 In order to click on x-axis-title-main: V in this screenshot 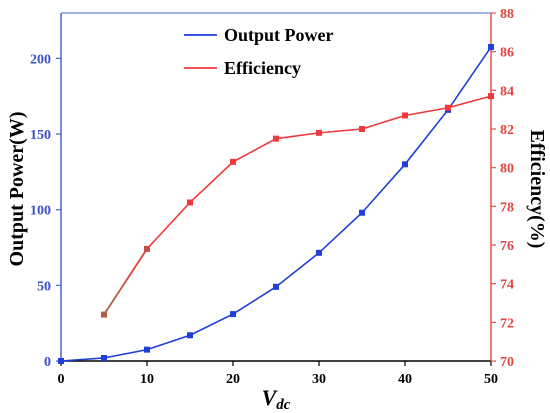, I will do `click(270, 397)`.